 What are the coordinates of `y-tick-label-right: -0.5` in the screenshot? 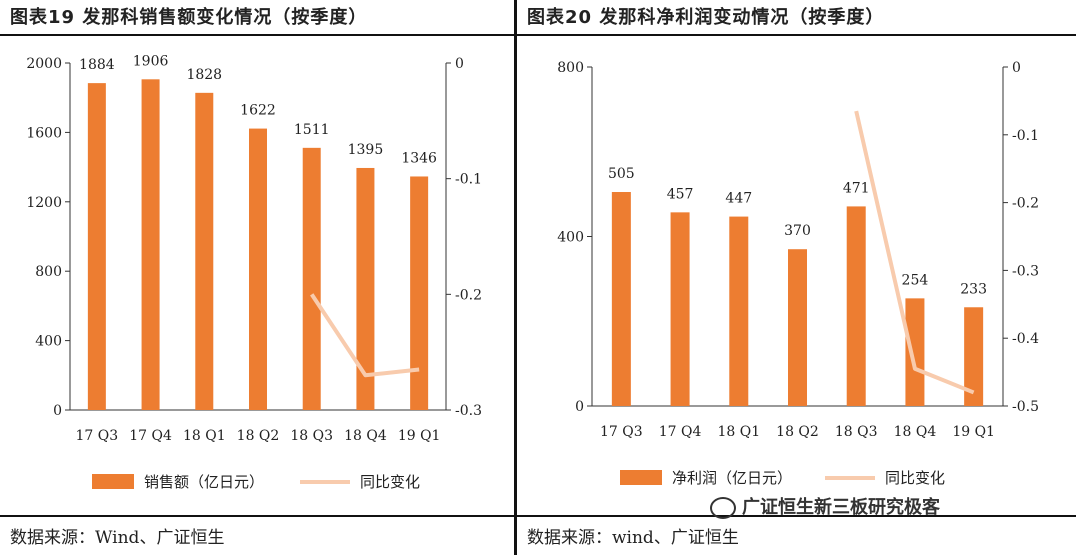 It's located at (1025, 407).